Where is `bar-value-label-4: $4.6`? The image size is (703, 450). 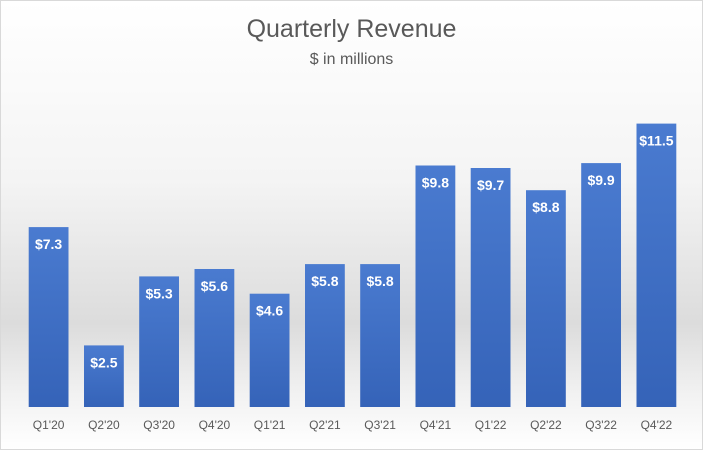 bar-value-label-4: $4.6 is located at coordinates (269, 311).